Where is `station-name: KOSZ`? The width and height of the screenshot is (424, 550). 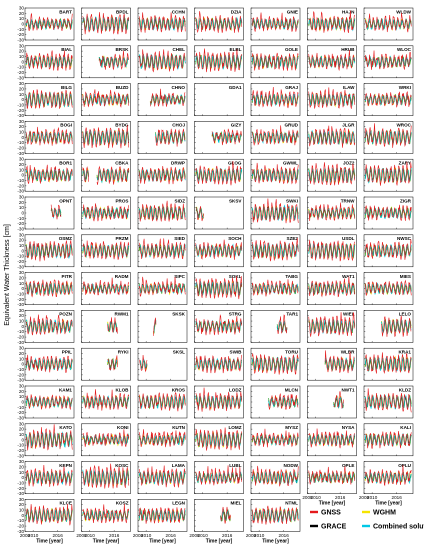
station-name: KOSZ is located at coordinates (122, 503).